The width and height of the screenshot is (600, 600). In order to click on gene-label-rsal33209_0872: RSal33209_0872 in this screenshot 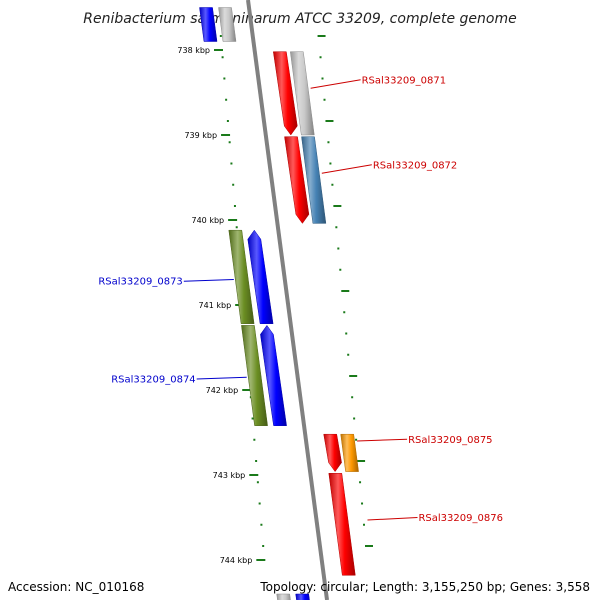, I will do `click(415, 165)`.